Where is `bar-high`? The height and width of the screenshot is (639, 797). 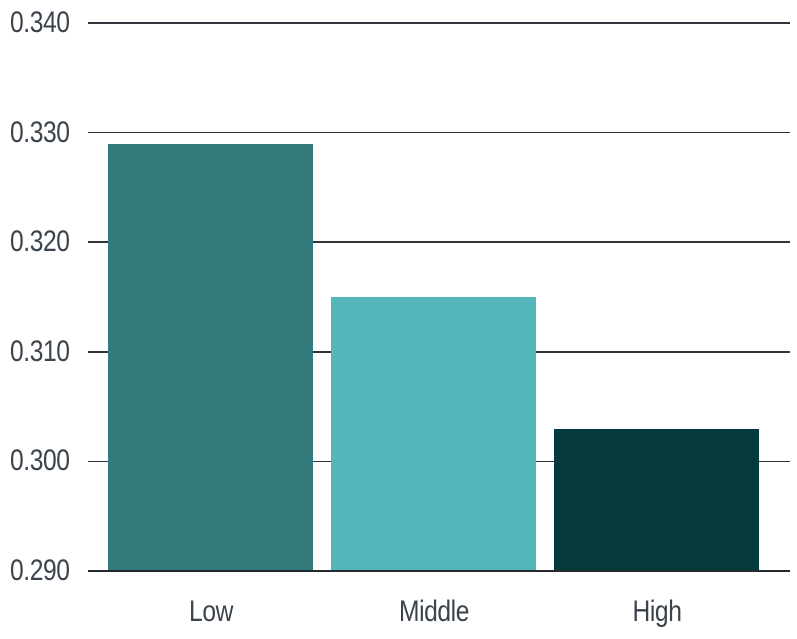
bar-high is located at coordinates (656, 499).